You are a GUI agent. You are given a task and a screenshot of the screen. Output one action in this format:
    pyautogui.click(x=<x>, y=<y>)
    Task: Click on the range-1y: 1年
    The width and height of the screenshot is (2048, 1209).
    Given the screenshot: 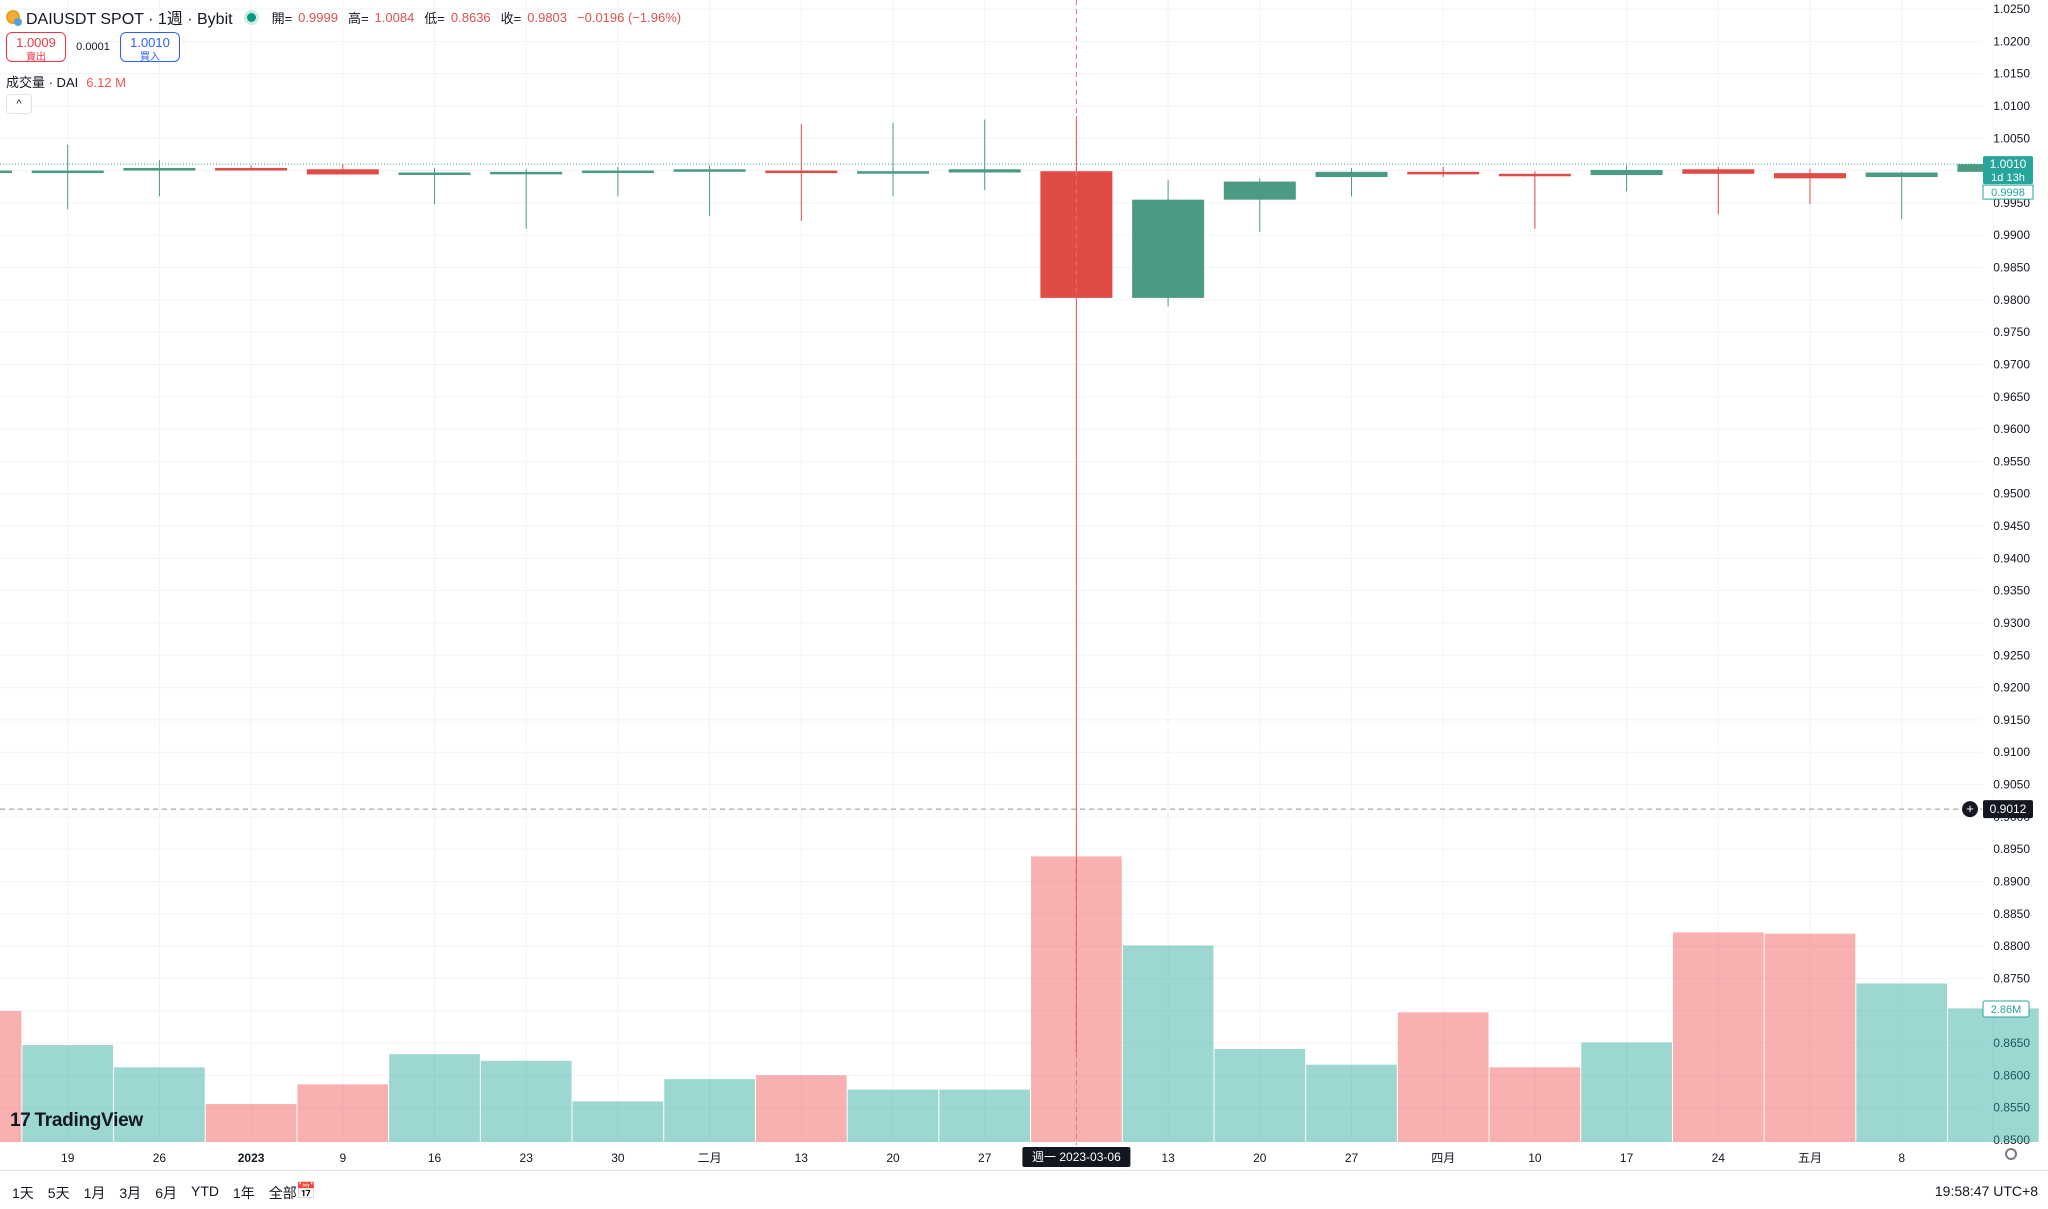 What is the action you would take?
    pyautogui.click(x=243, y=1193)
    